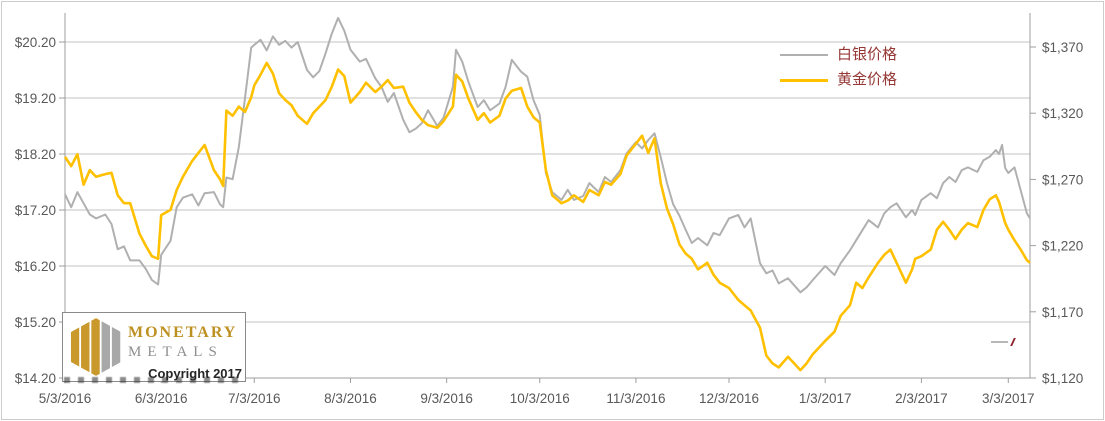  What do you see at coordinates (35, 378) in the screenshot?
I see `left-axis-label: $14.20` at bounding box center [35, 378].